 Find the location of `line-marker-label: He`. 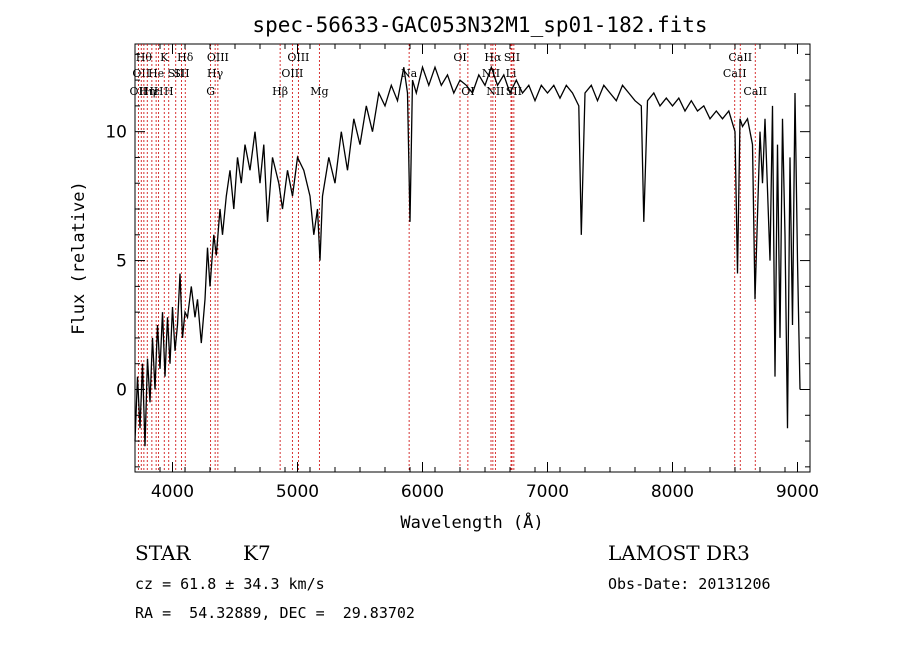

line-marker-label: He is located at coordinates (156, 73).